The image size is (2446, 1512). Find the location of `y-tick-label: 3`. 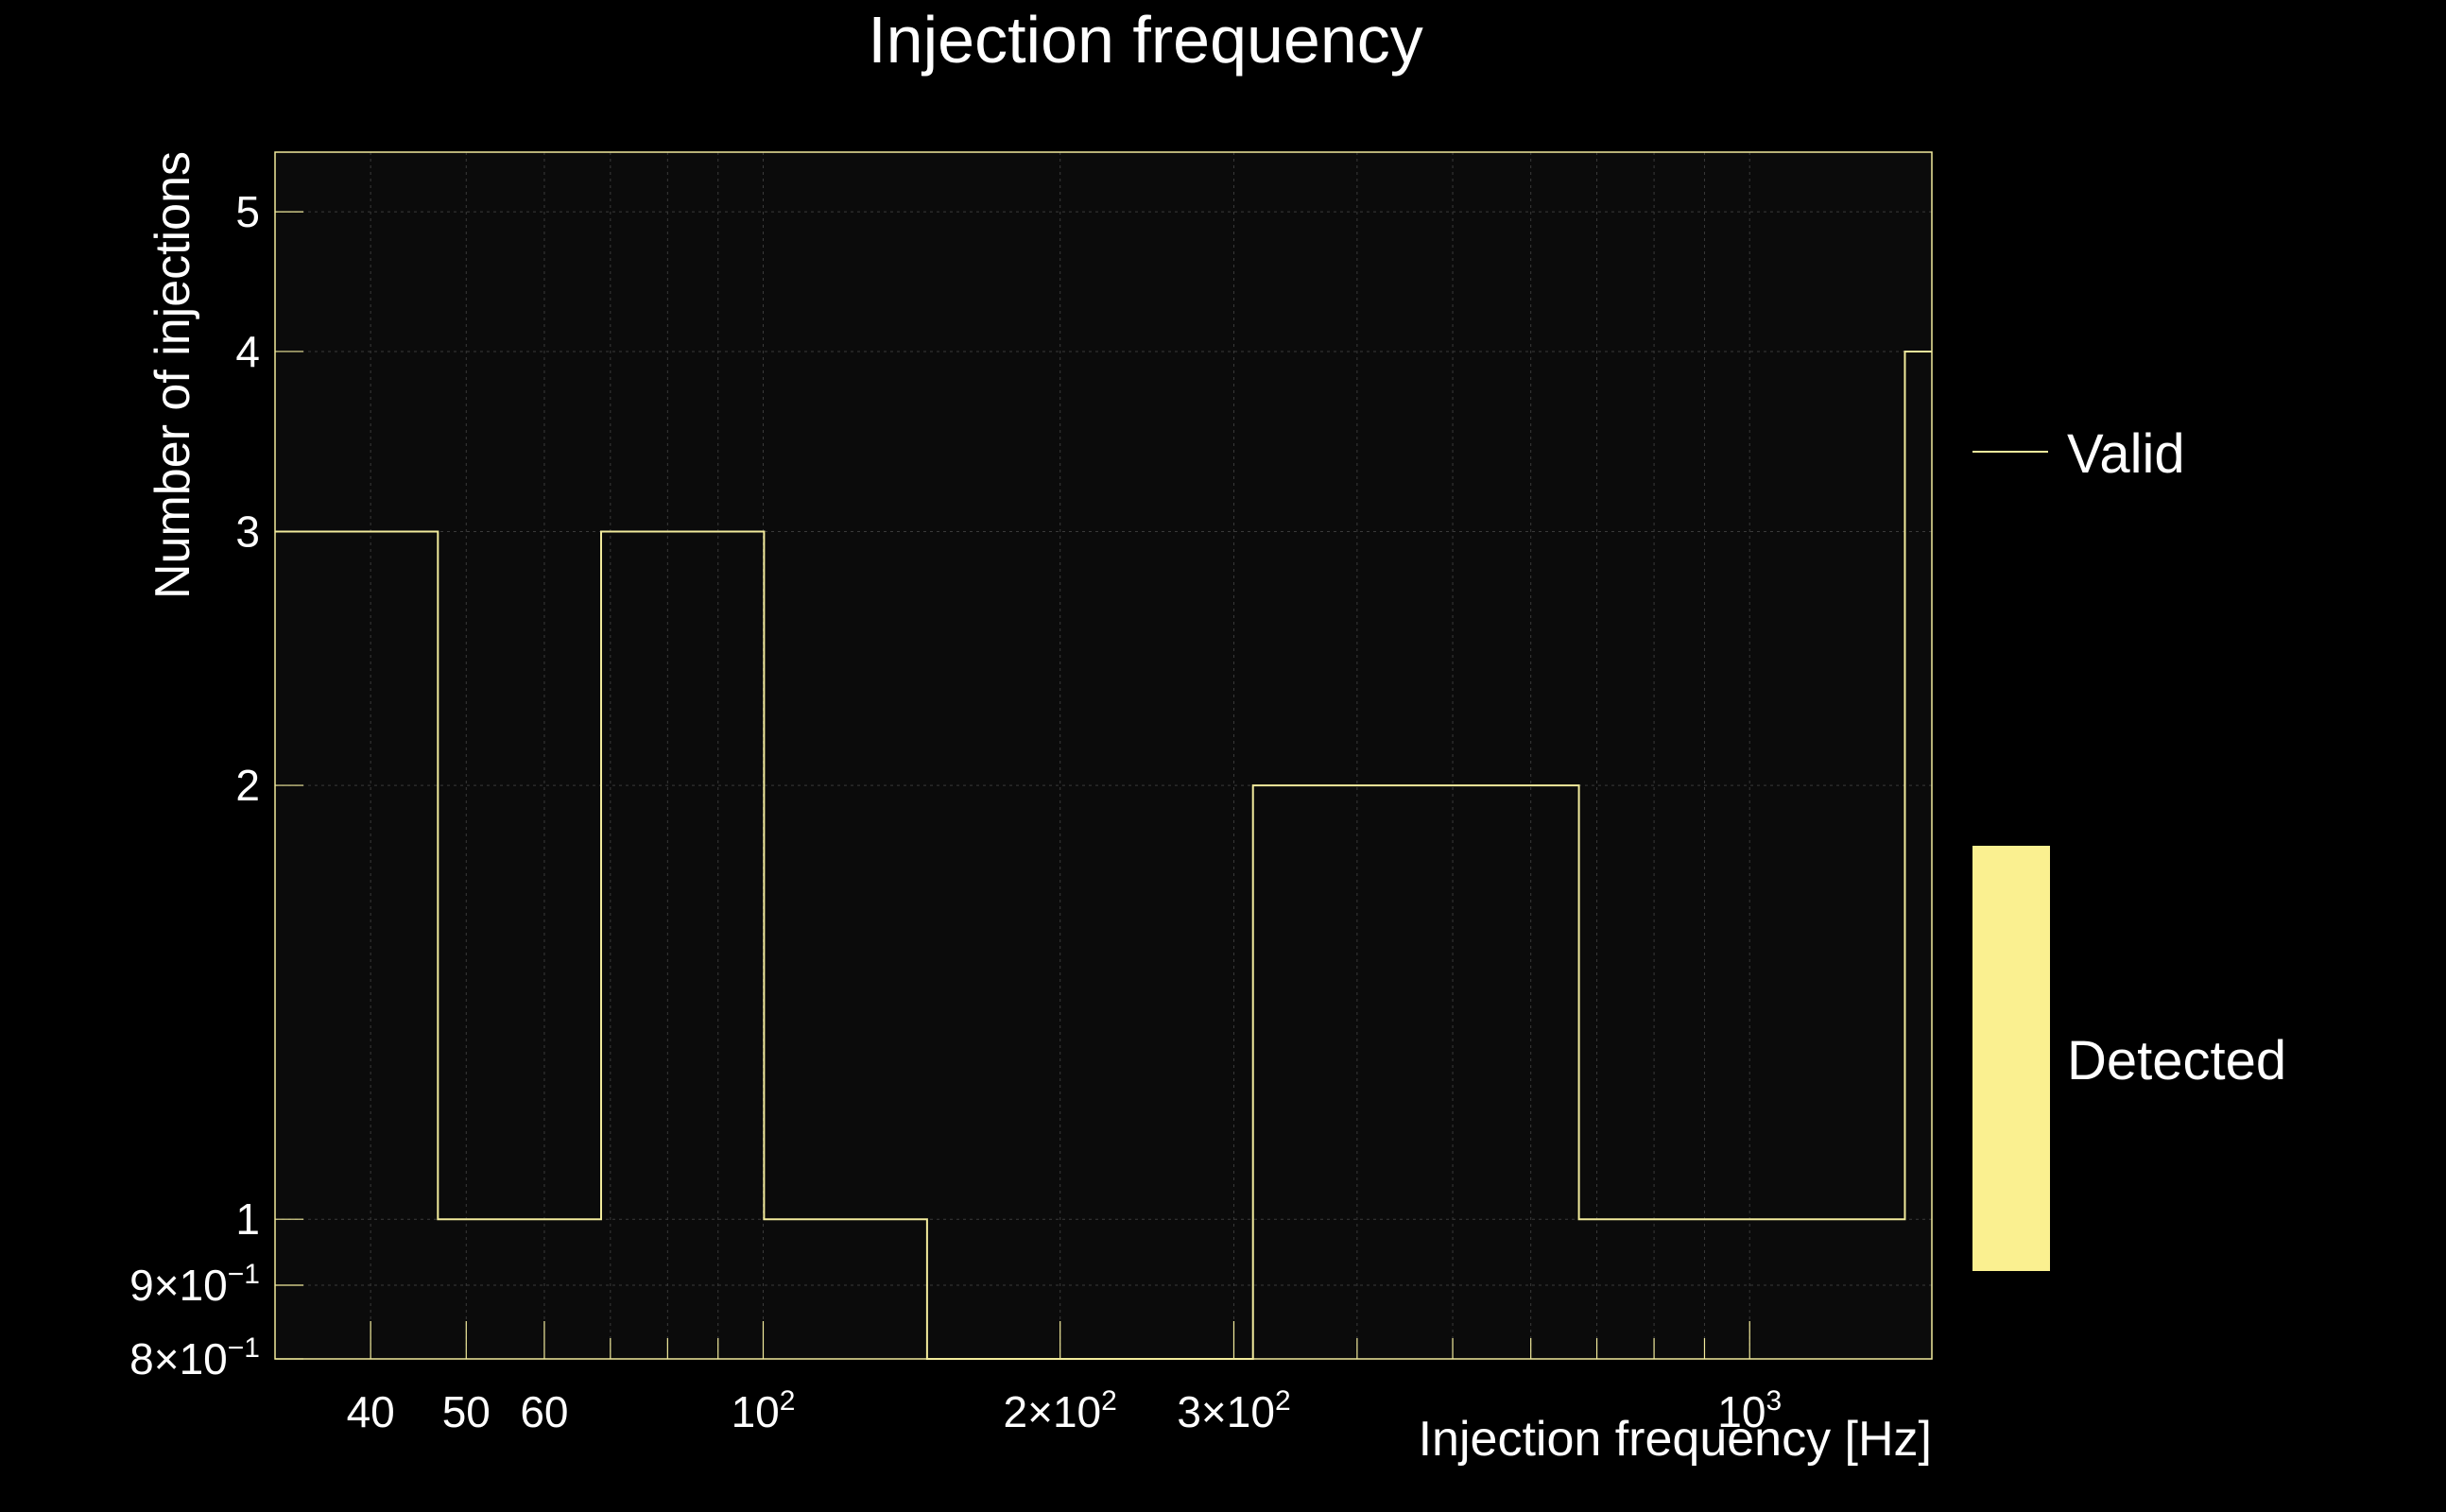

y-tick-label: 3 is located at coordinates (247, 531).